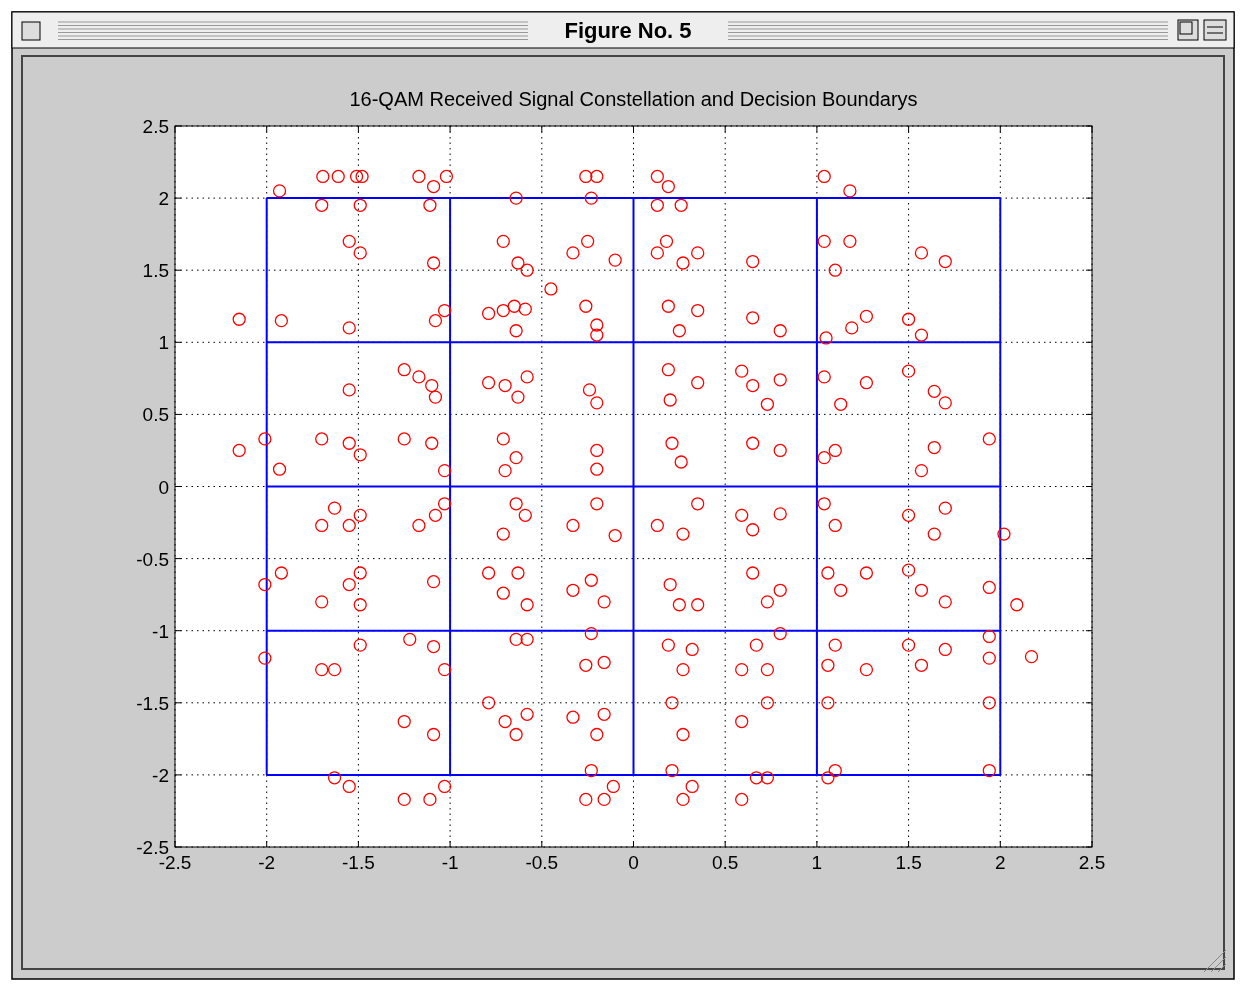  I want to click on x-tick-label: 2.5, so click(1092, 862).